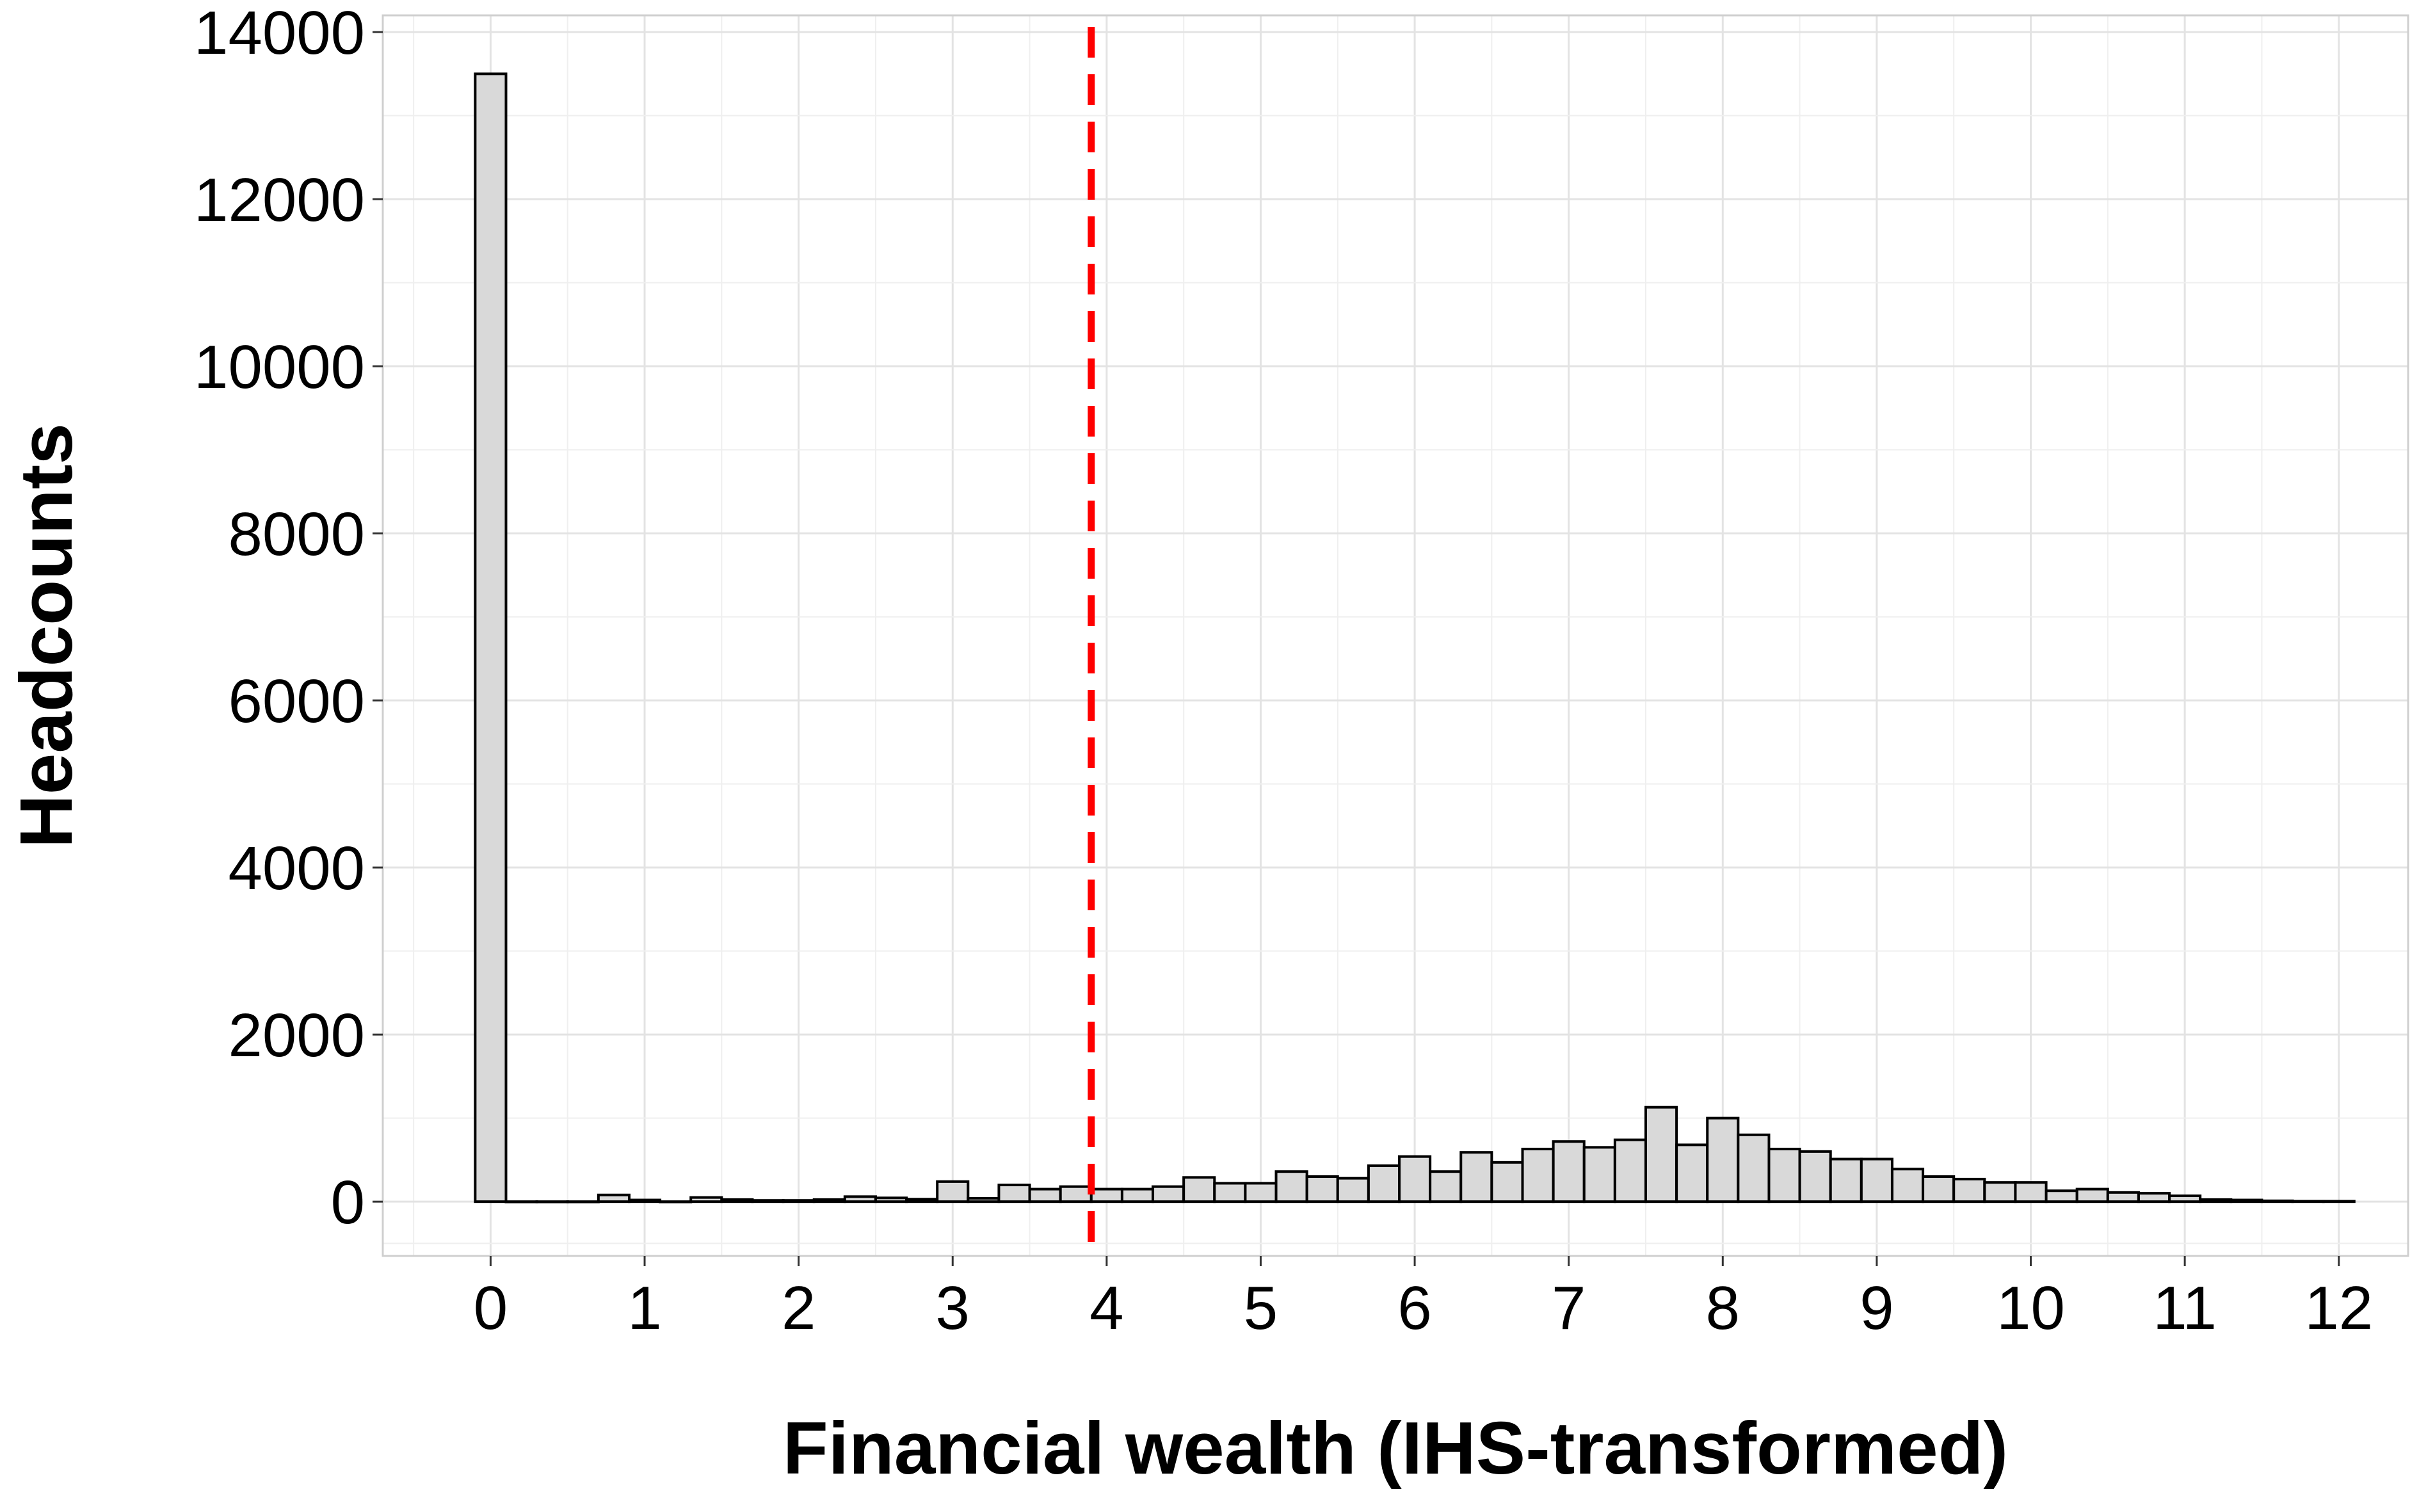  Describe the element at coordinates (279, 200) in the screenshot. I see `y-tick-label: 12000` at that location.